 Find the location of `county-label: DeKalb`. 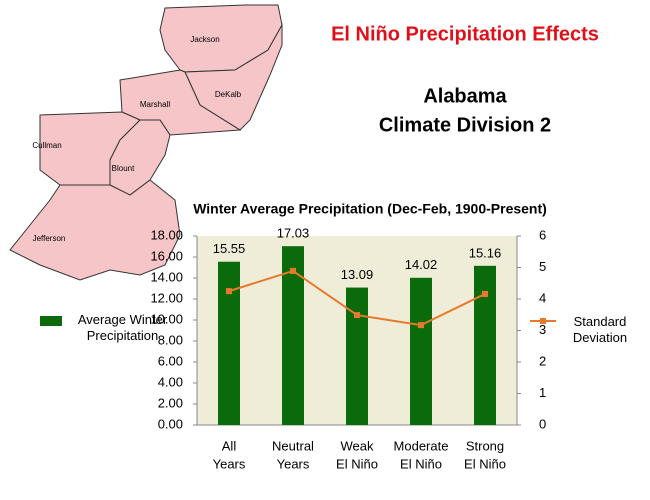

county-label: DeKalb is located at coordinates (228, 94).